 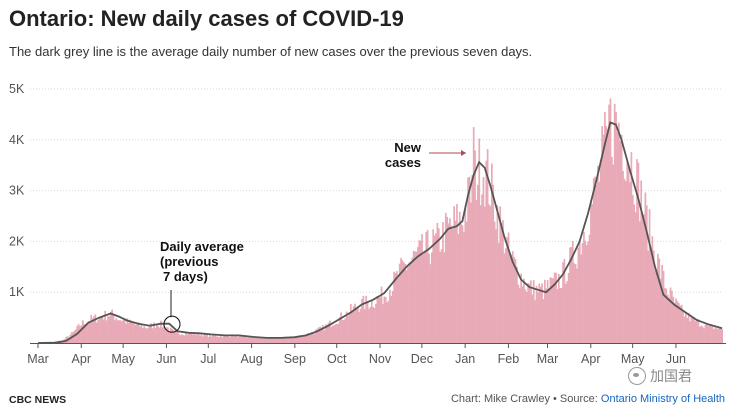 I want to click on source-link: Ontario Ministry of Health, so click(x=662, y=399).